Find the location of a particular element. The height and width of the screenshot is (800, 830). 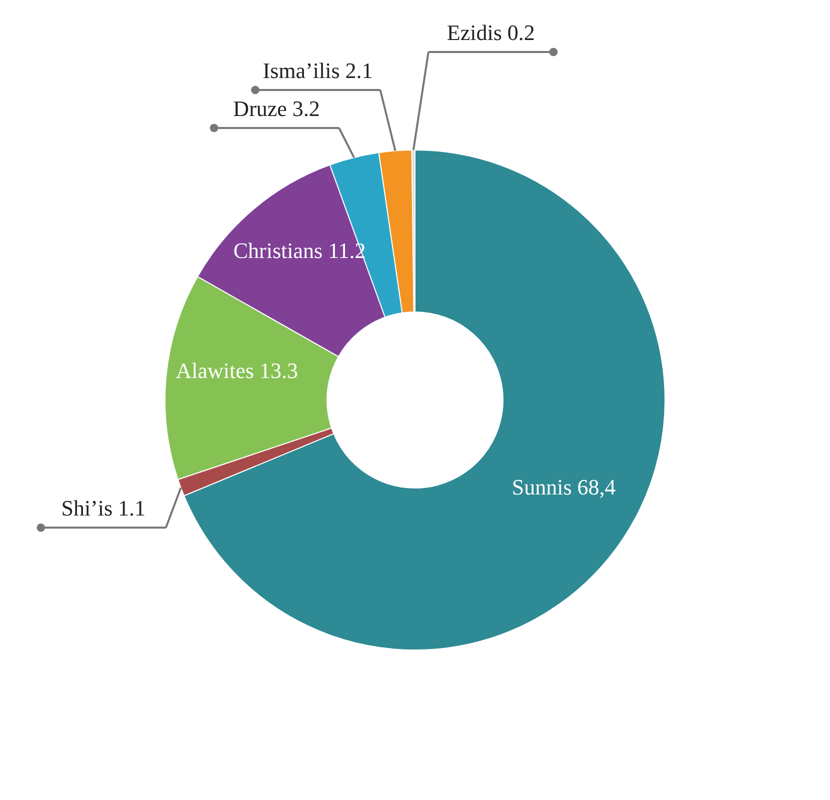

slice-label: Sunnis 68,4 is located at coordinates (564, 487).